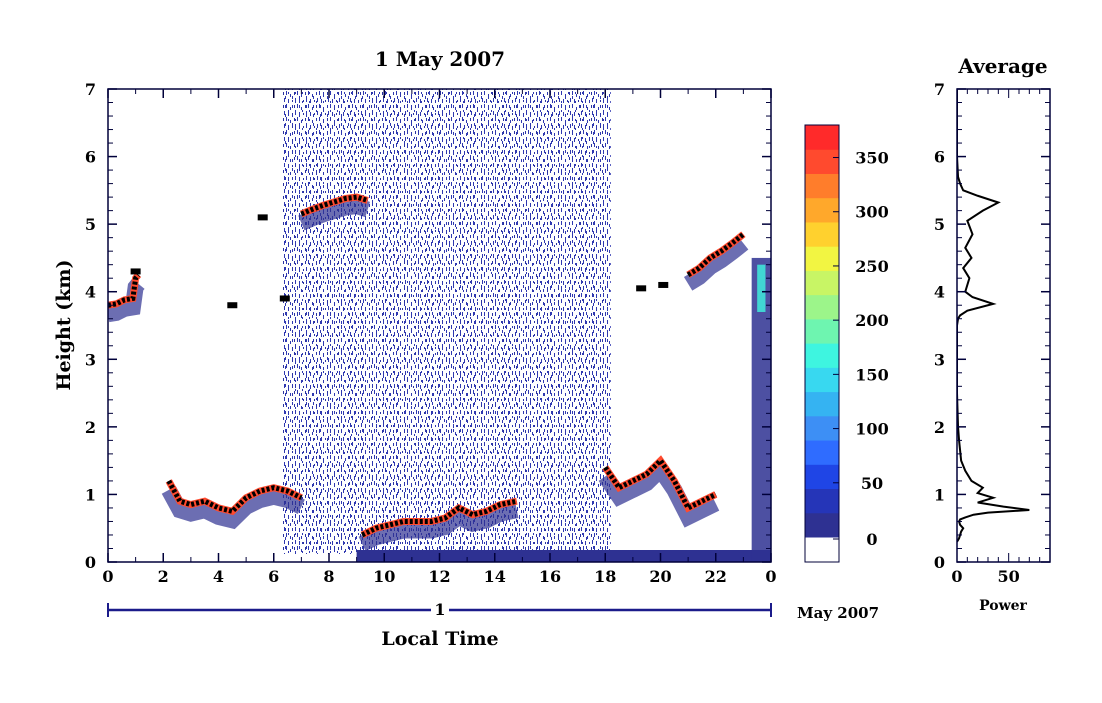 The height and width of the screenshot is (703, 1102). What do you see at coordinates (90, 359) in the screenshot?
I see `y-tick-label: 3` at bounding box center [90, 359].